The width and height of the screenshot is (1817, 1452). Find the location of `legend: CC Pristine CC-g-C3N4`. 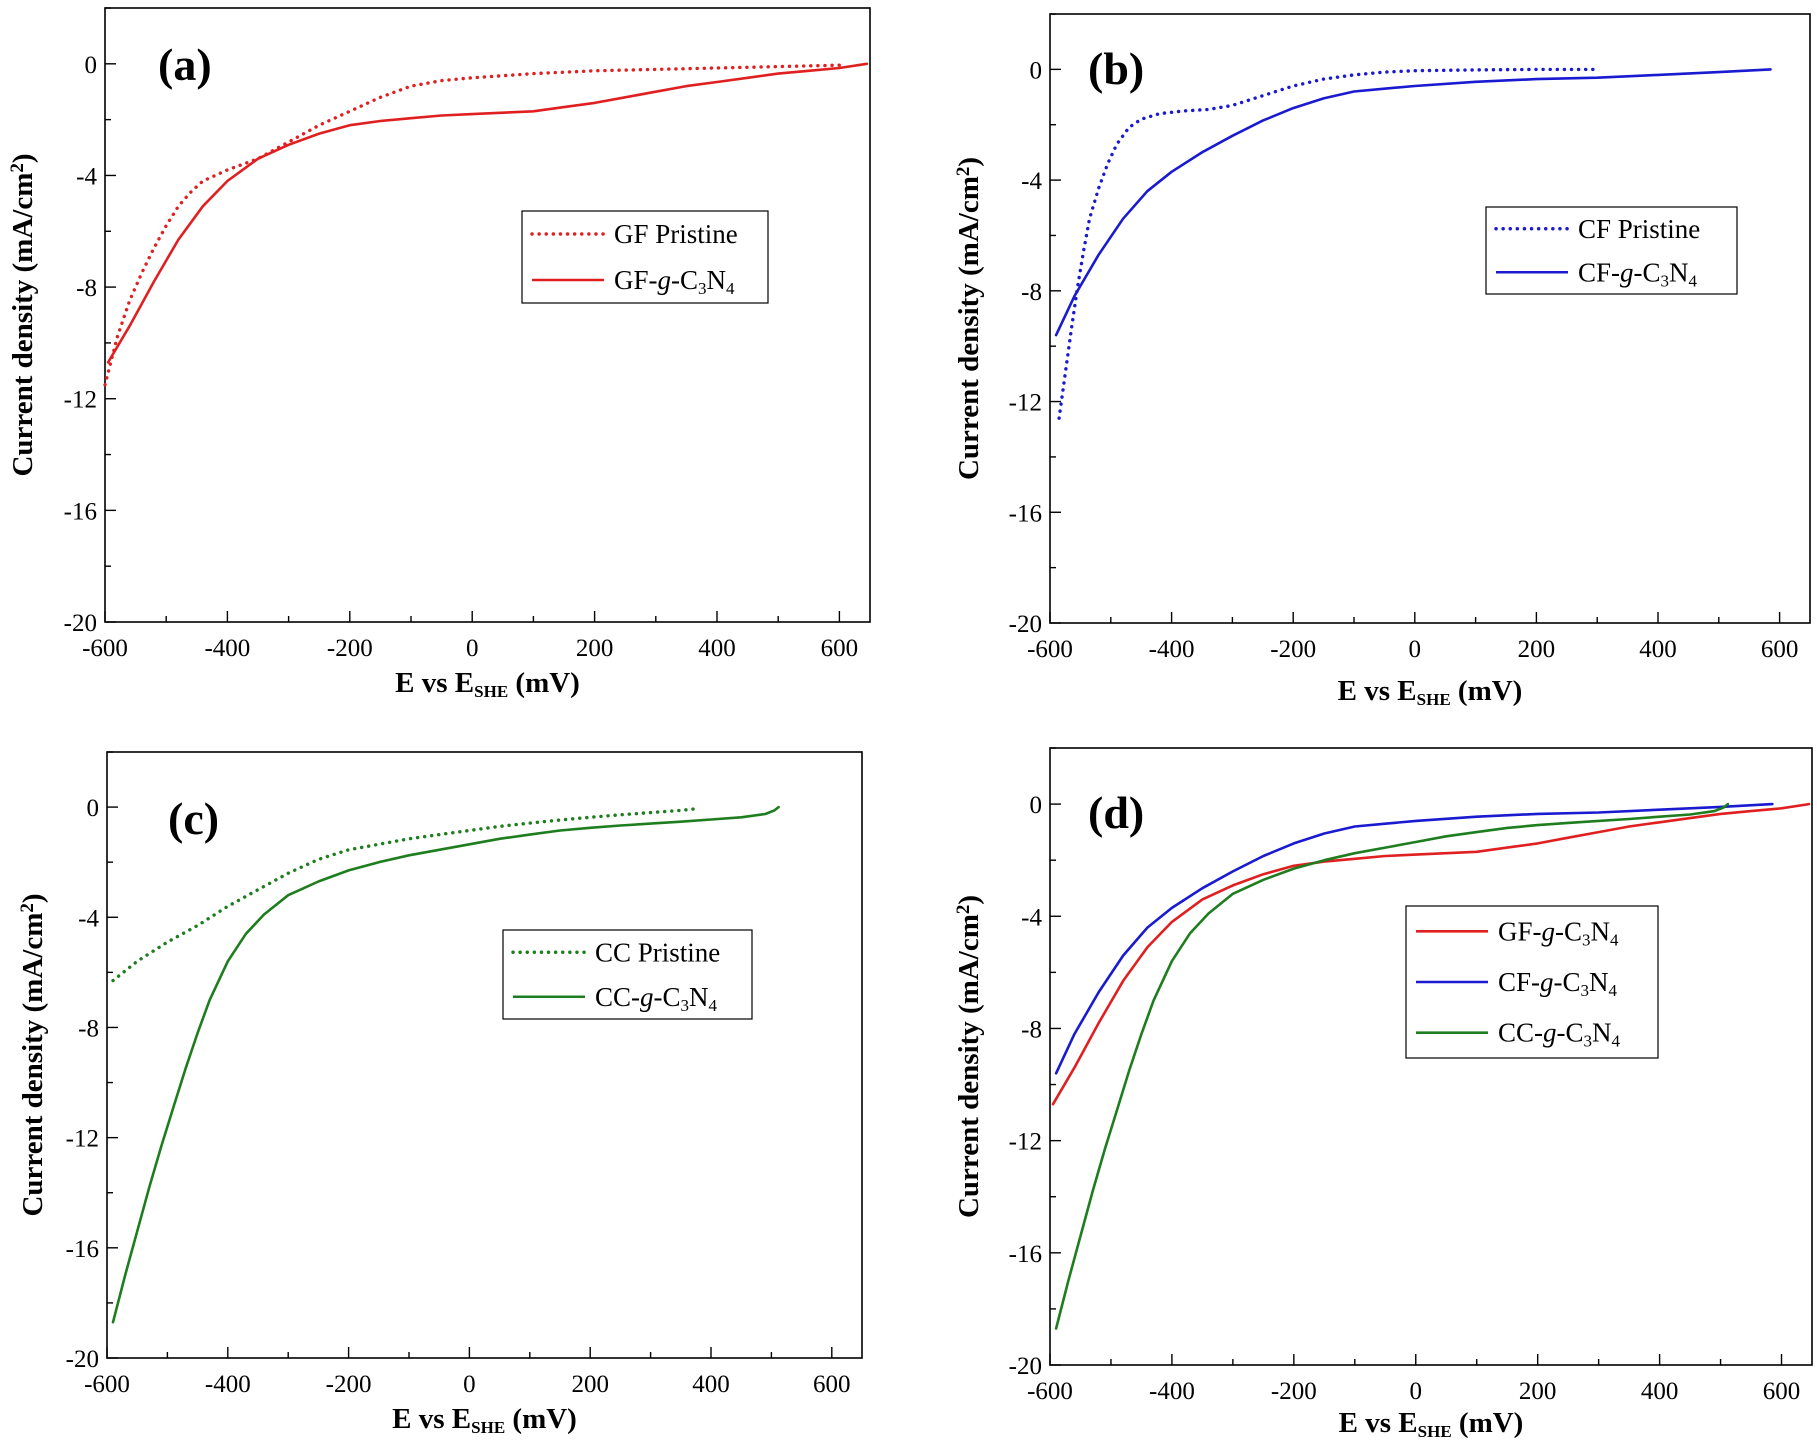

legend: CC Pristine CC-g-C3N4 is located at coordinates (627, 974).